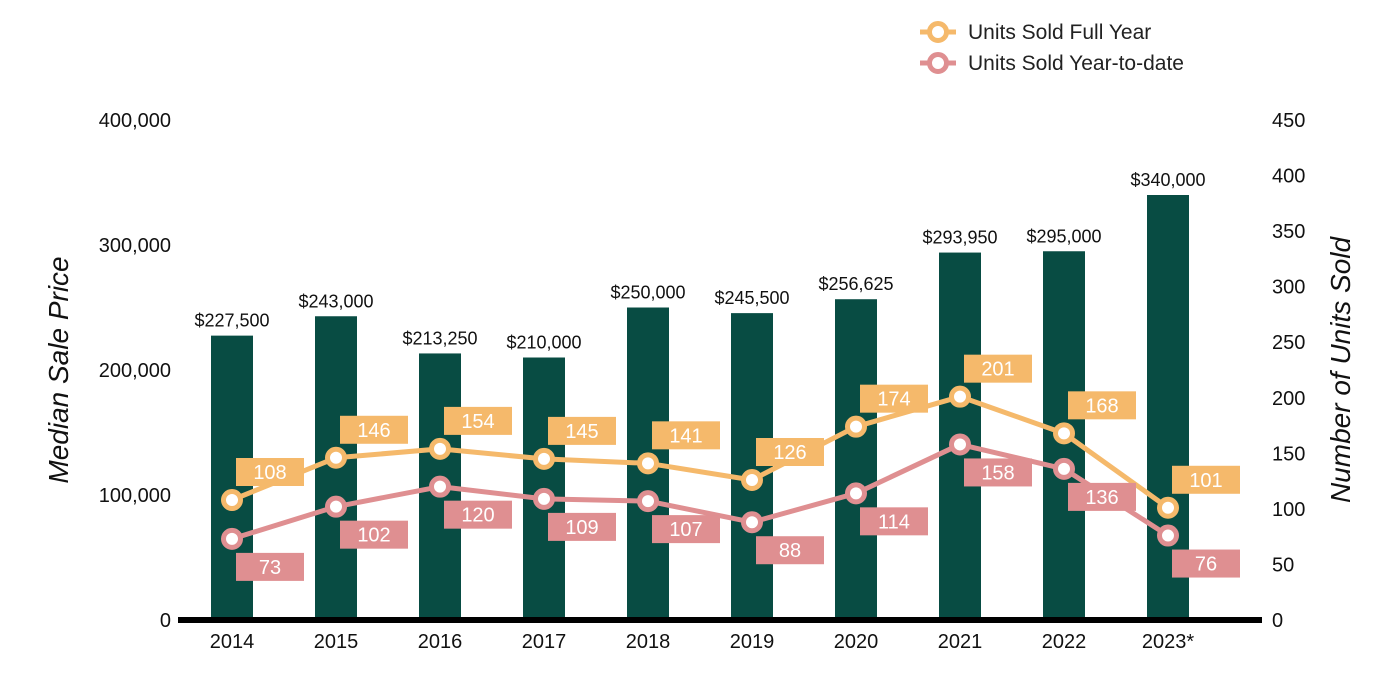  What do you see at coordinates (231, 321) in the screenshot?
I see `bar-value-label: $227,500` at bounding box center [231, 321].